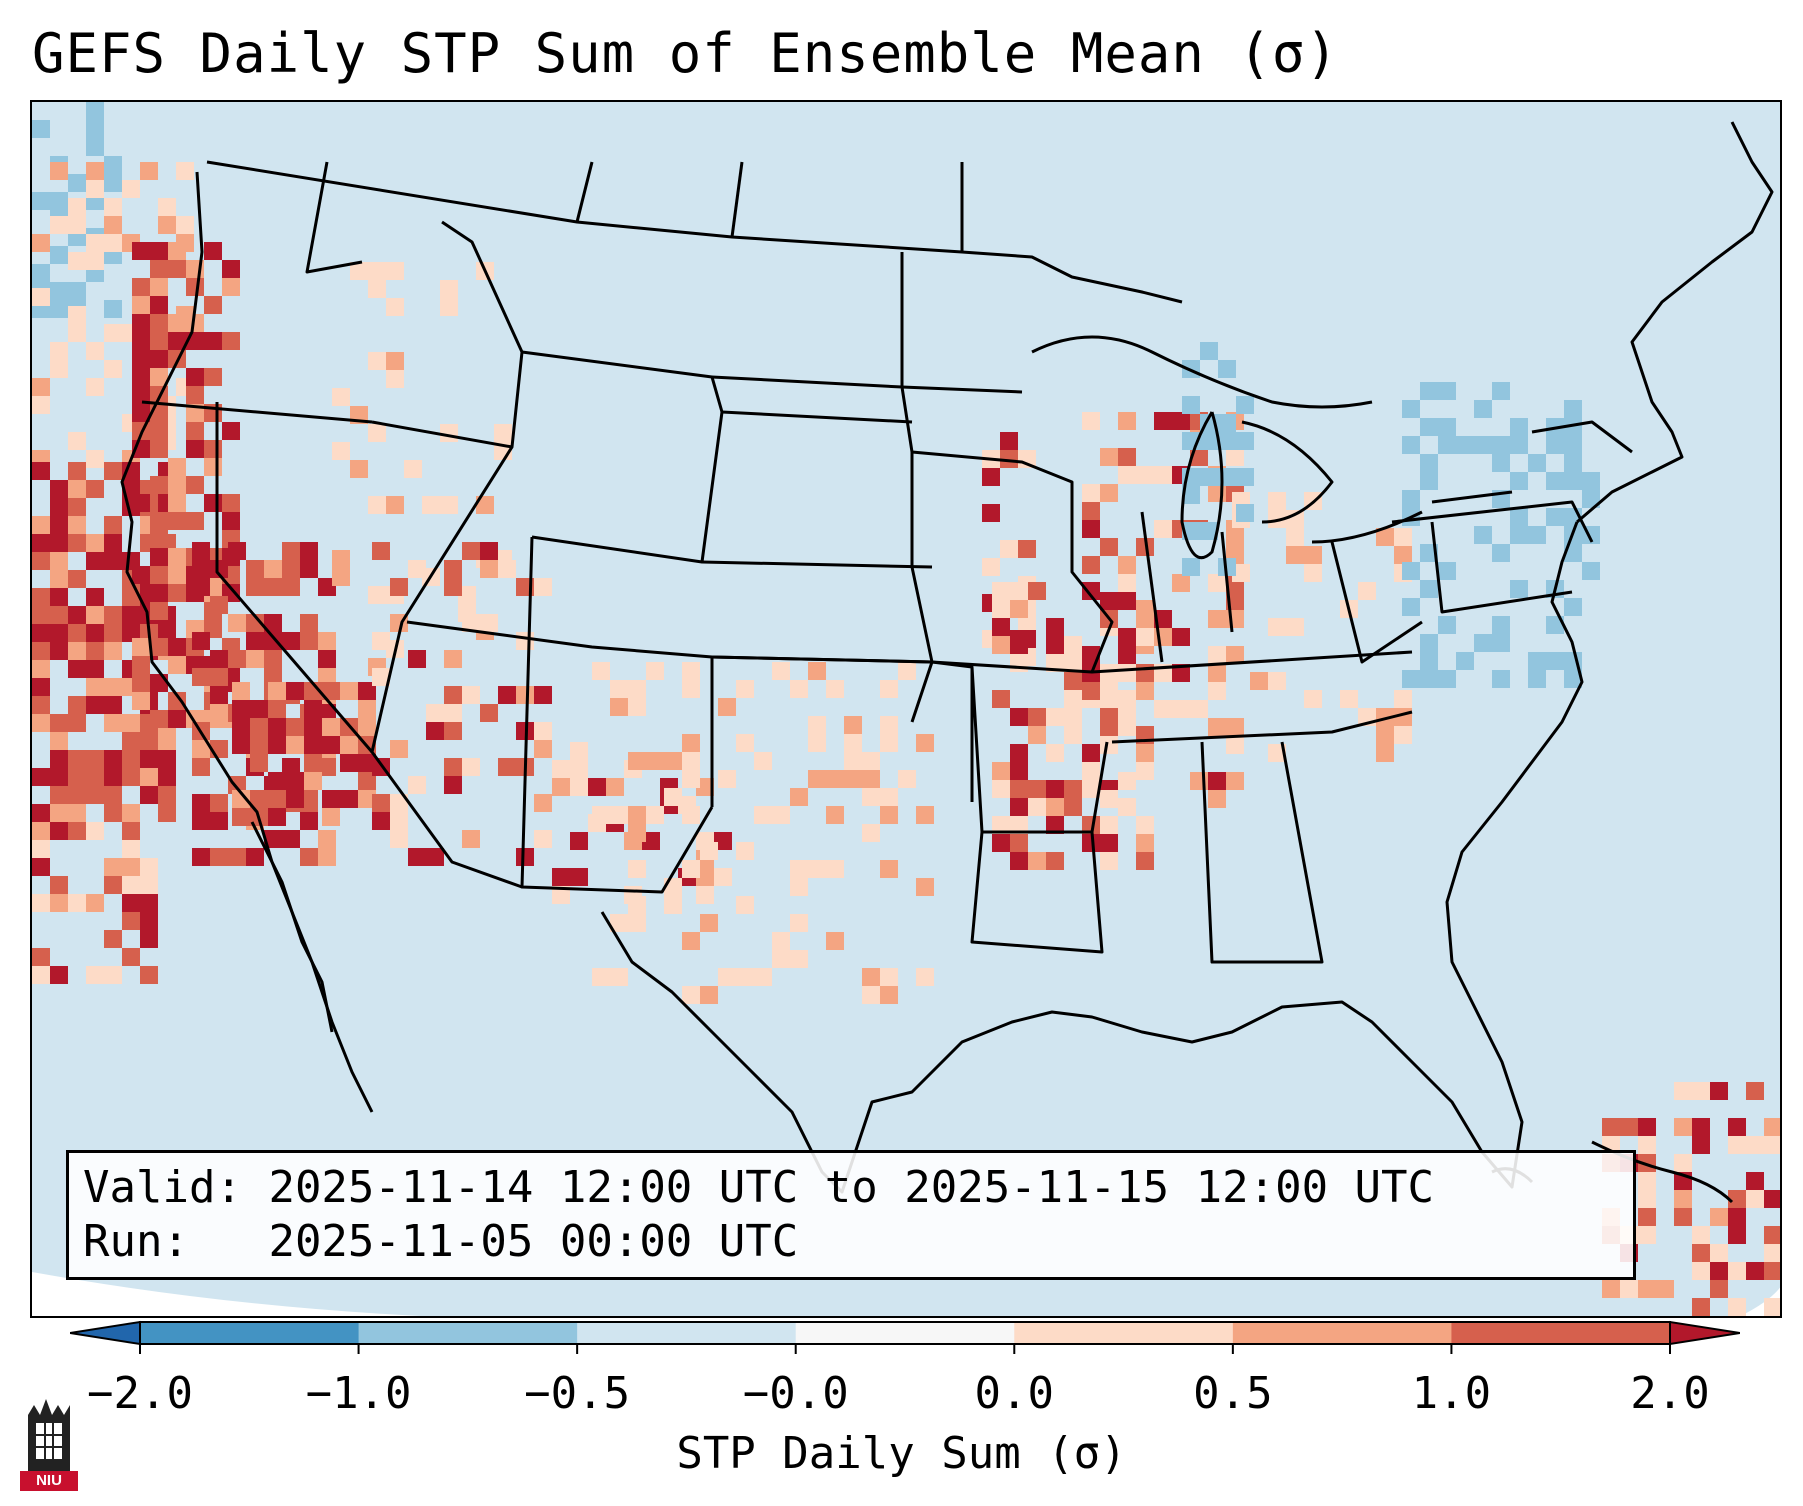 This screenshot has height=1506, width=1803. I want to click on state-line-ne, so click(1582, 437).